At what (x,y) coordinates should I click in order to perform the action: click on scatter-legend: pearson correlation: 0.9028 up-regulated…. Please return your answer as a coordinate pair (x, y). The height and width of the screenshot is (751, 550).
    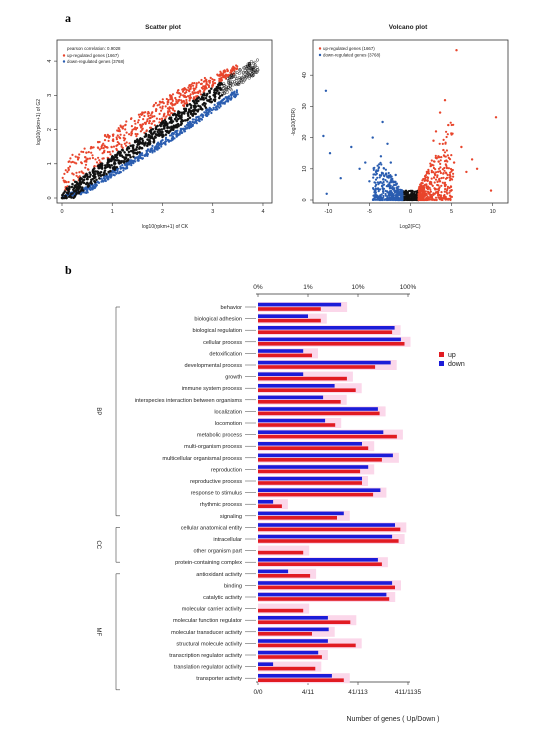
    Looking at the image, I should click on (93, 55).